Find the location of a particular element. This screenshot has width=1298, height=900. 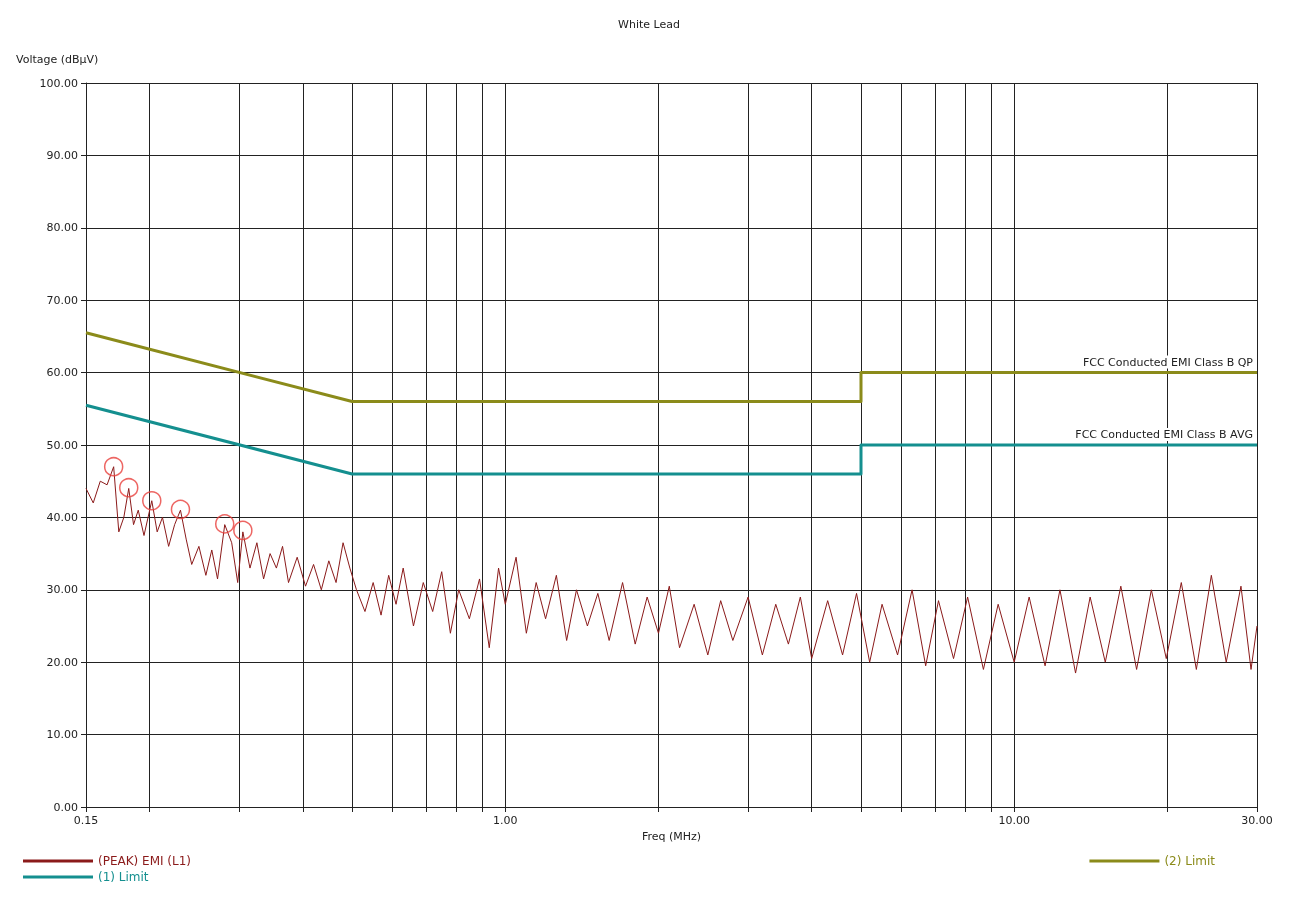

y-tick-label: 100.00 is located at coordinates (58, 83).